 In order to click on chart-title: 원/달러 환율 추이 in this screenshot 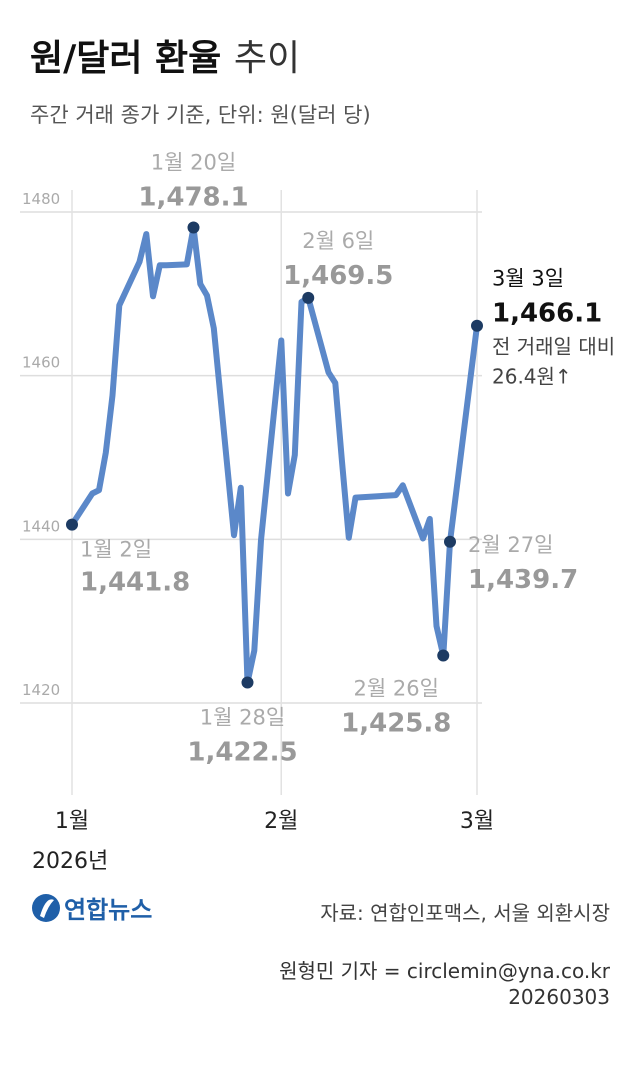, I will do `click(165, 58)`.